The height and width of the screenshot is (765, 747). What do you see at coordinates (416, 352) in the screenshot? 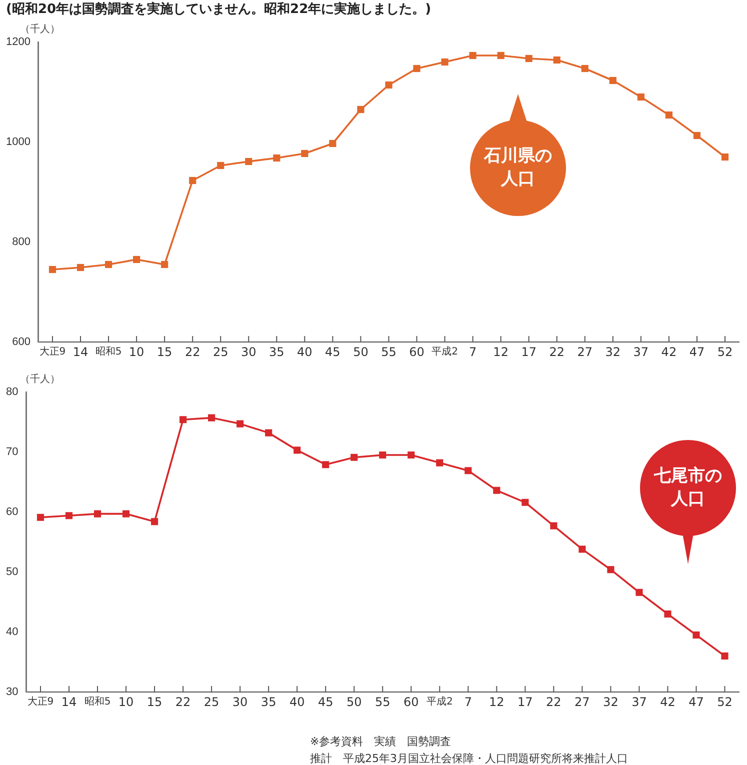
I see `x-tick-label: 60` at bounding box center [416, 352].